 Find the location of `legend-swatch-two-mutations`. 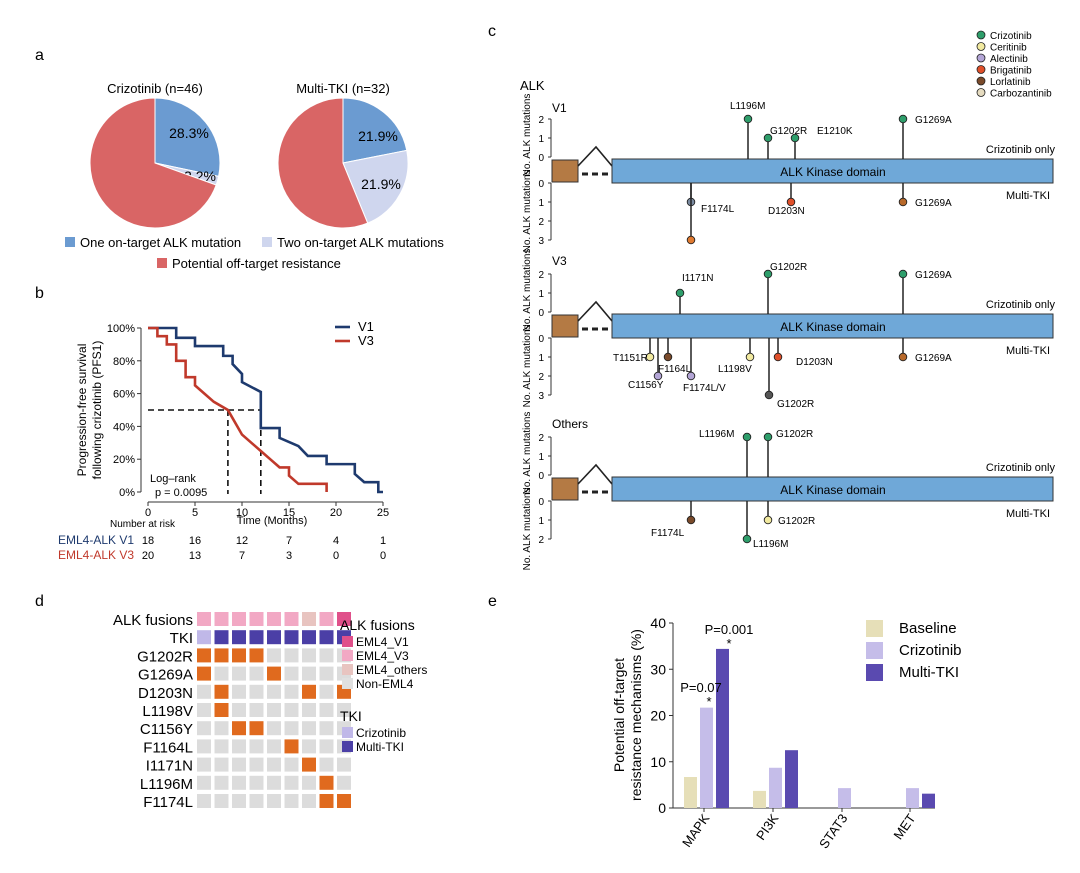

legend-swatch-two-mutations is located at coordinates (267, 242).